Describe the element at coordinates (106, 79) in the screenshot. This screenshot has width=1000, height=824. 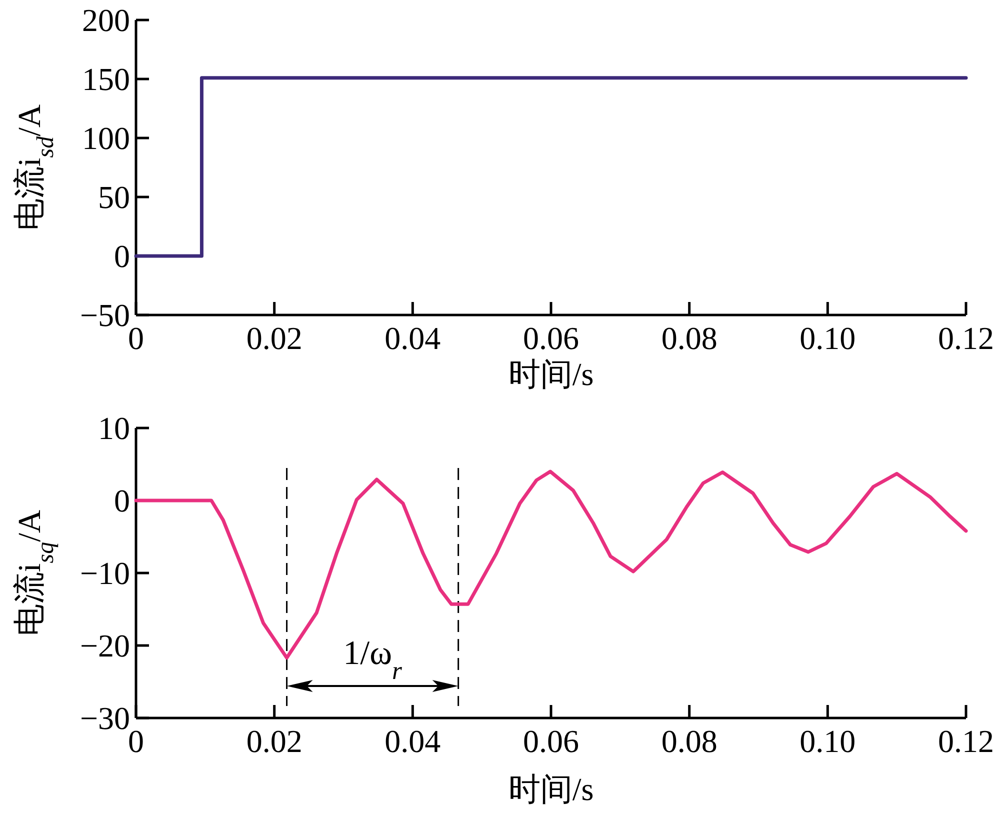
I see `y-tick-label: 150` at that location.